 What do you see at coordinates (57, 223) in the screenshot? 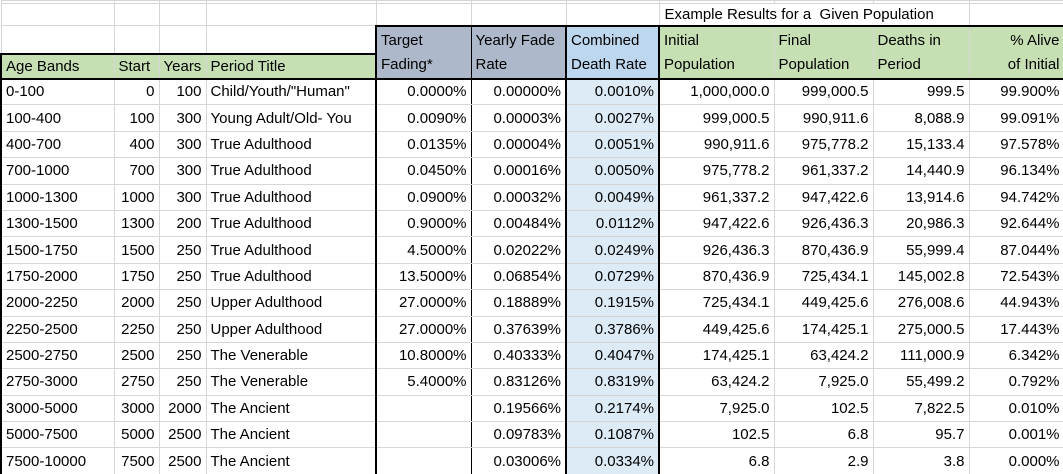
I see `cell-age-bands: 1300-1500` at bounding box center [57, 223].